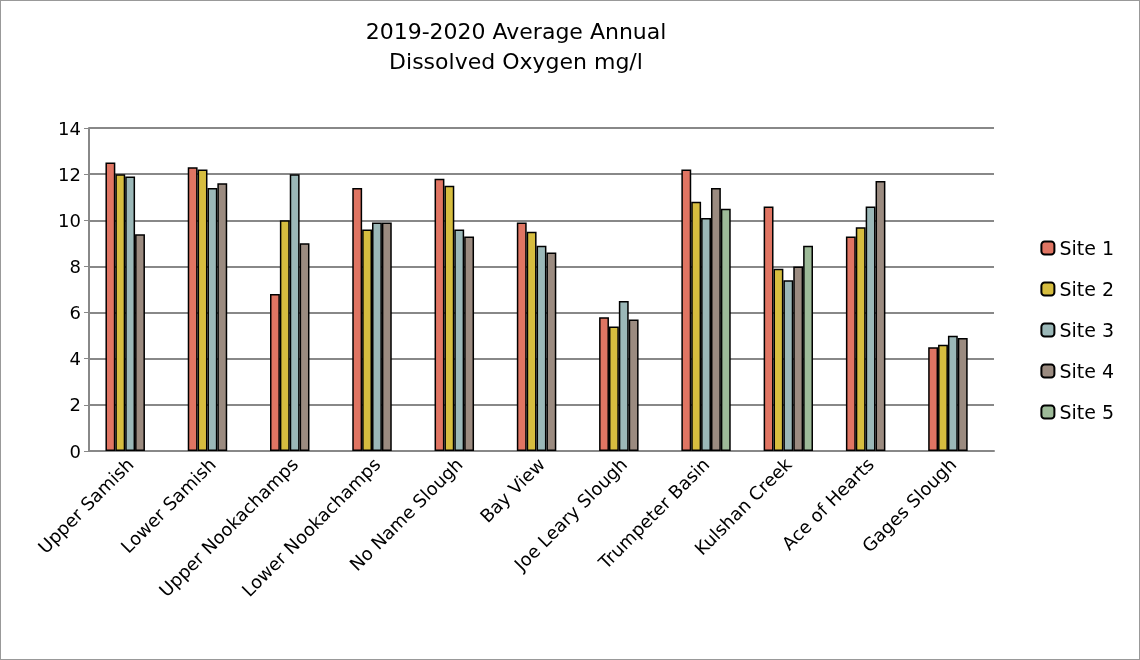 The image size is (1140, 660). I want to click on legend-label: Site 2, so click(1086, 289).